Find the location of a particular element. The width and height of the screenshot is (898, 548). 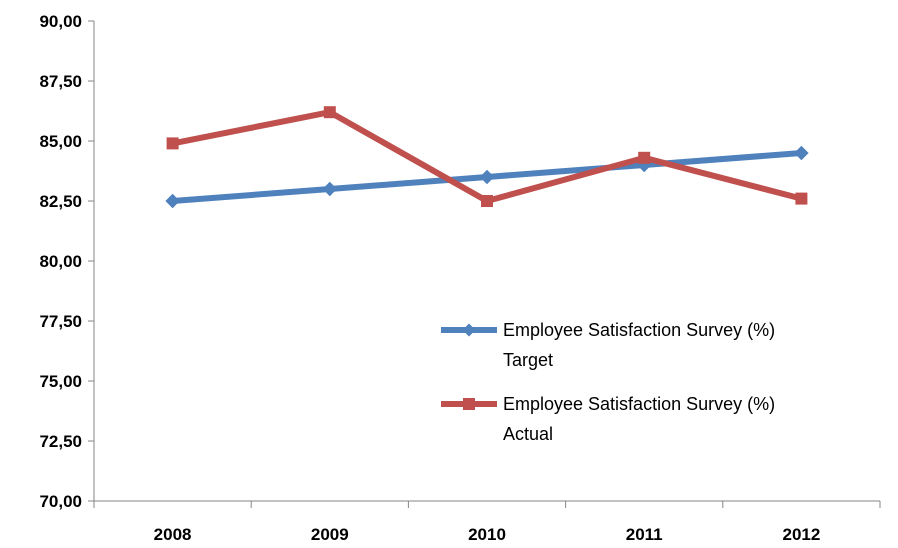

y-tick-label: 77,50 is located at coordinates (60, 321).